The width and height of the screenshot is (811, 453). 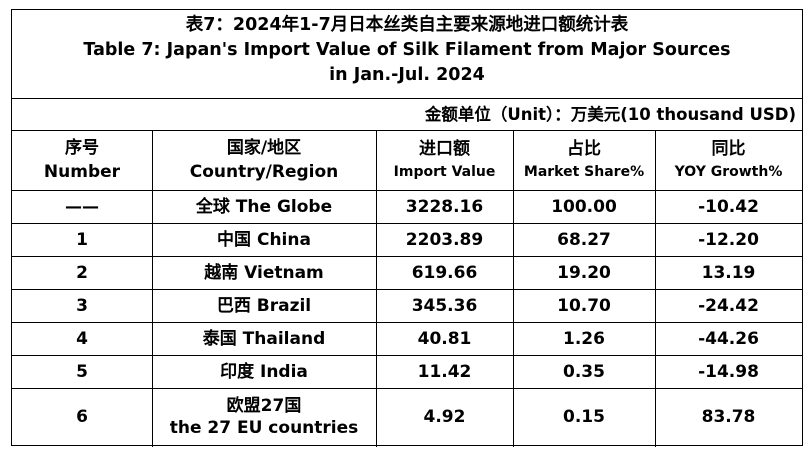 I want to click on header-import-value-en: Import Value, so click(x=444, y=172).